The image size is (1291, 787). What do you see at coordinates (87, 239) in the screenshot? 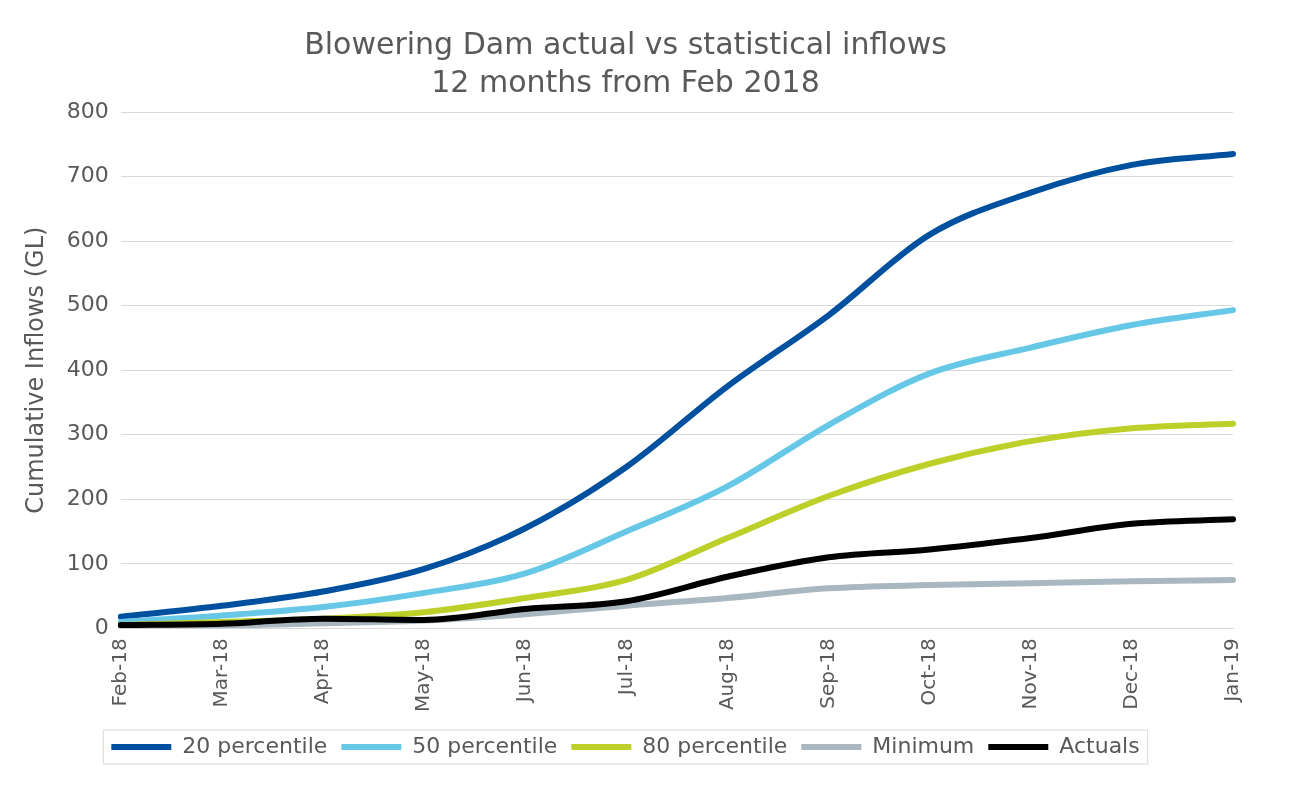
I see `y-tick-label: 600` at bounding box center [87, 239].